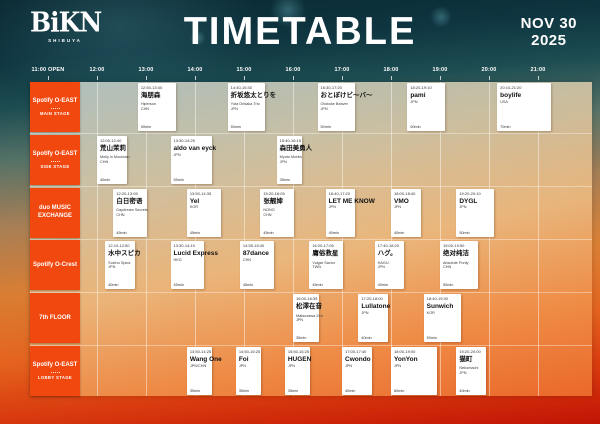 This screenshot has width=600, height=424. What do you see at coordinates (54, 264) in the screenshot?
I see `stage-name: Spotify O-Crest` at bounding box center [54, 264].